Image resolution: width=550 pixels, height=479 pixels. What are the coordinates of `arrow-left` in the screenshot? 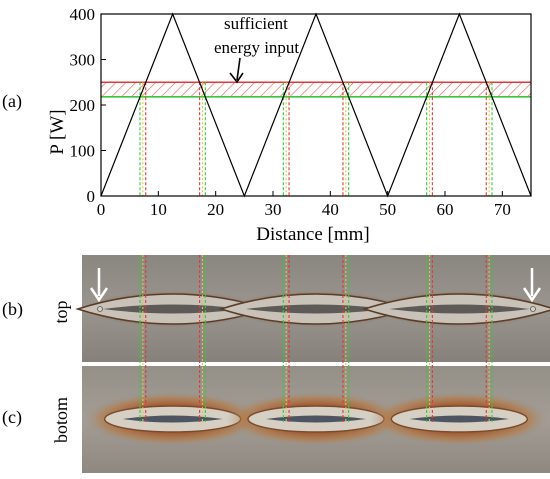 It's located at (99, 290).